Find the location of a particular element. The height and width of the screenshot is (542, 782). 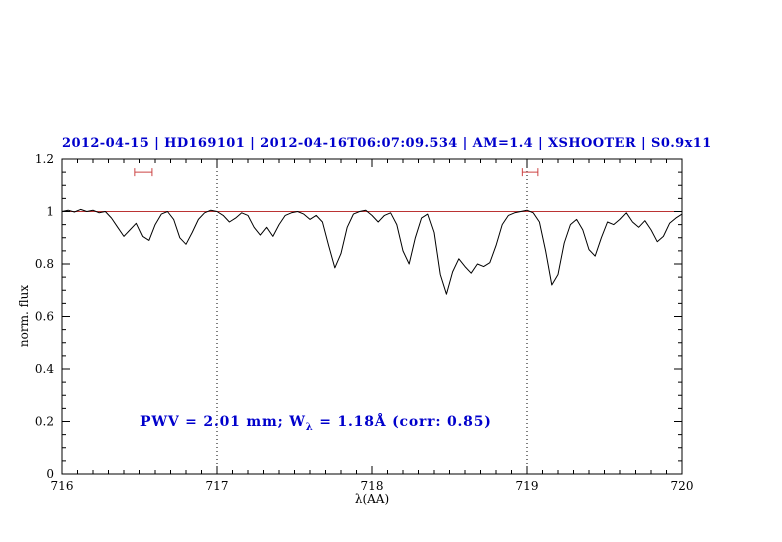

y-axis-label: norm. flux is located at coordinates (24, 316).